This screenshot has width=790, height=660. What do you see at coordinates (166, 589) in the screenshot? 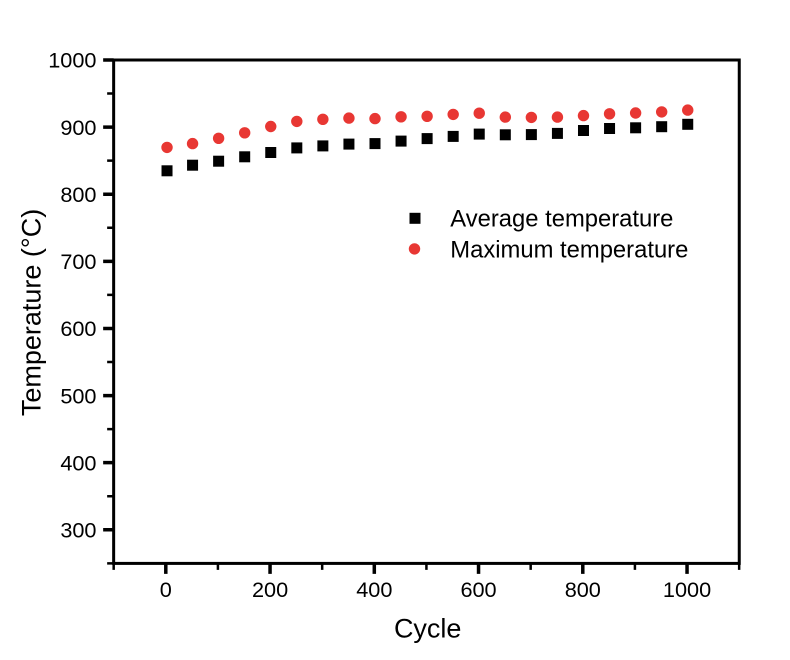
I see `svg-text: 0` at bounding box center [166, 589].